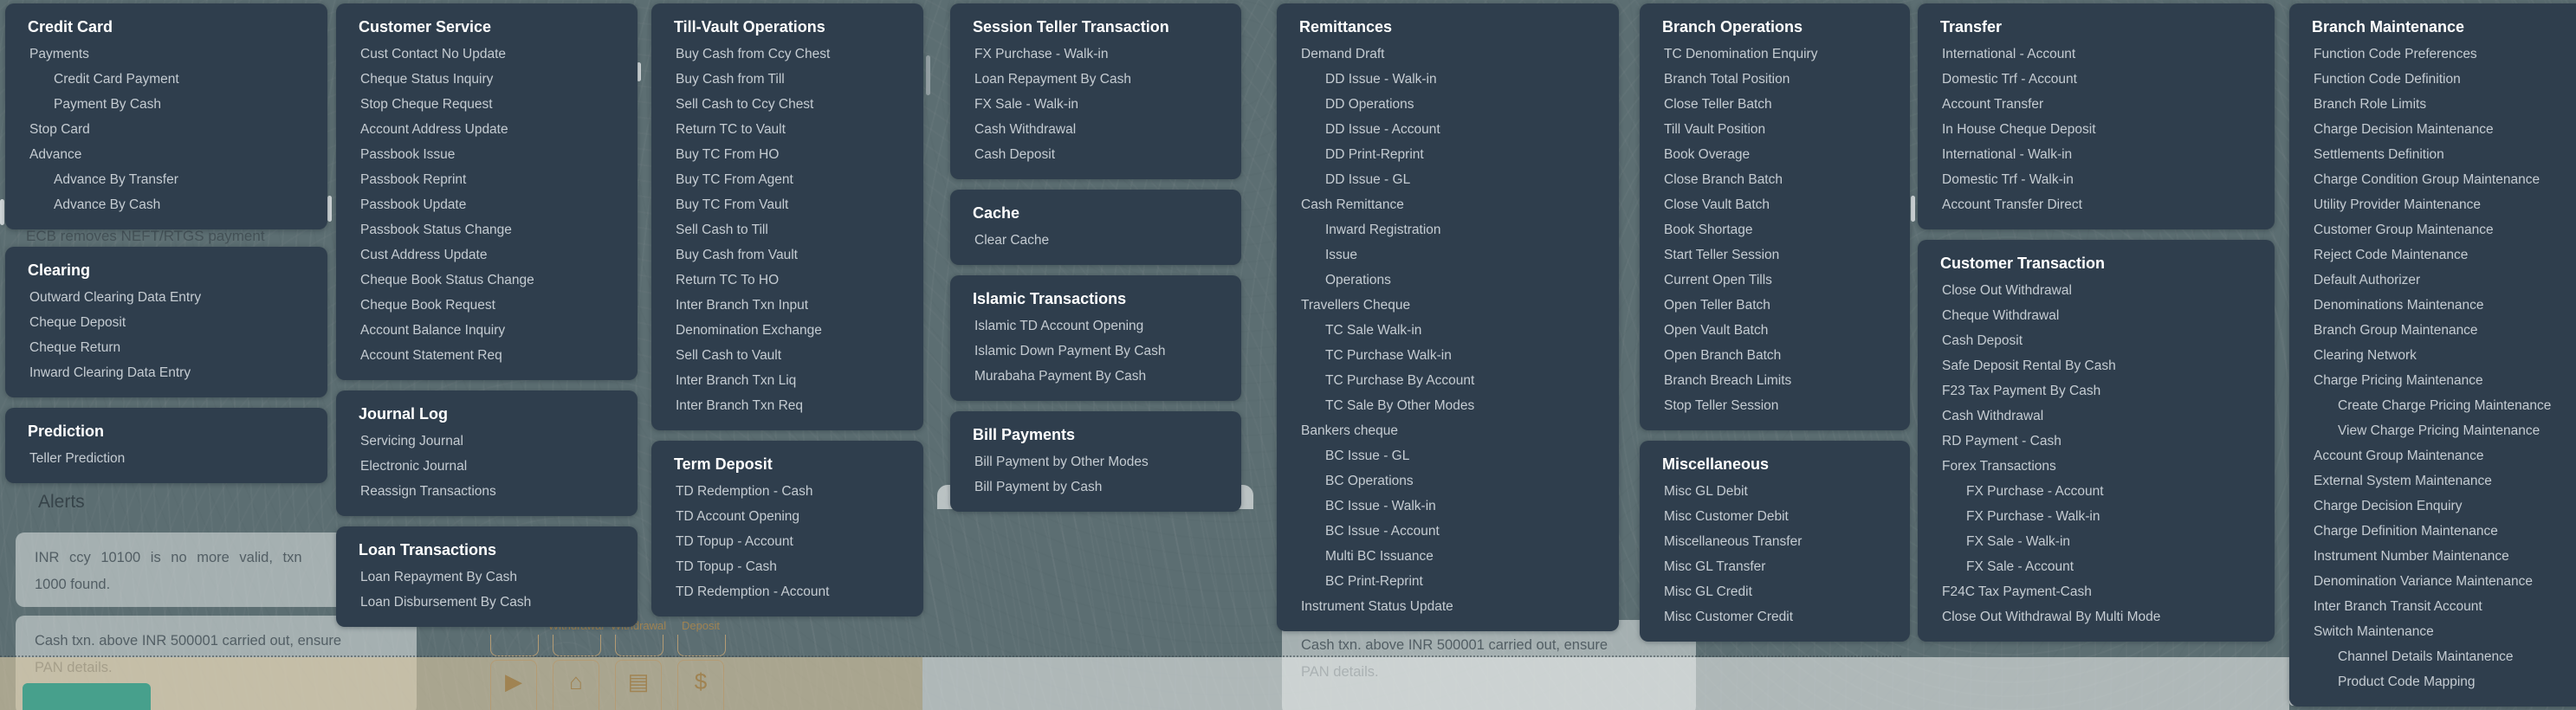  What do you see at coordinates (1728, 380) in the screenshot?
I see `menu-item: Branch Breach Limits` at bounding box center [1728, 380].